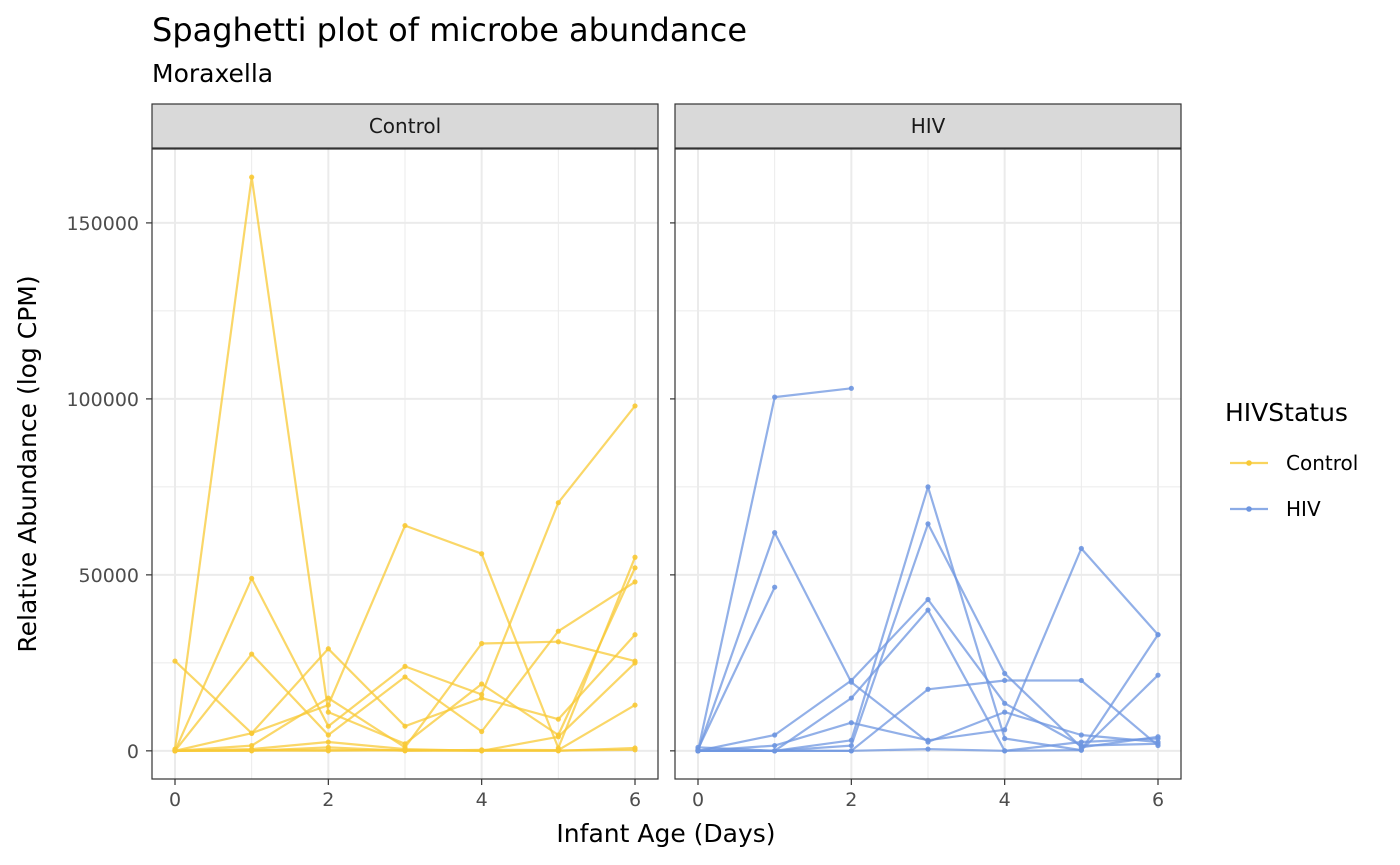 This screenshot has height=865, width=1400. Describe the element at coordinates (175, 800) in the screenshot. I see `x-tick-label: 0` at that location.